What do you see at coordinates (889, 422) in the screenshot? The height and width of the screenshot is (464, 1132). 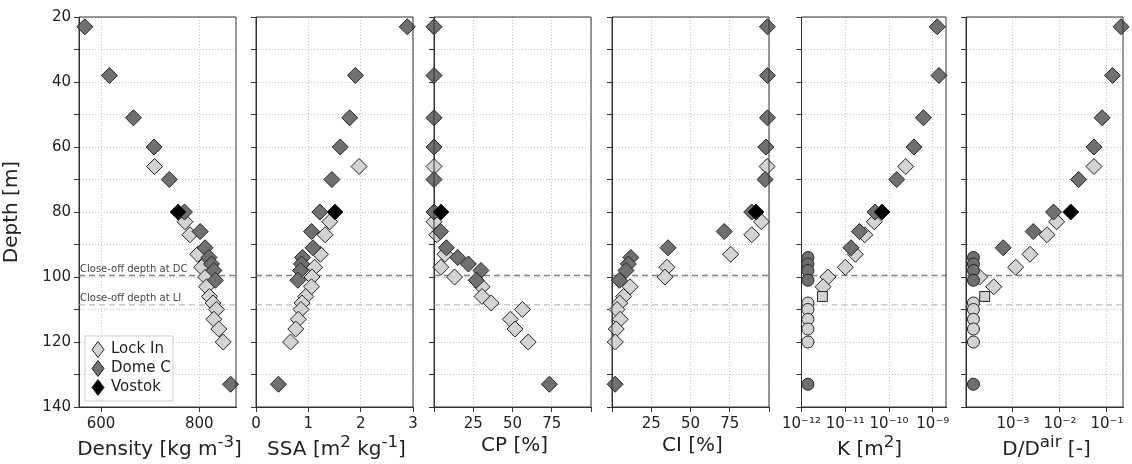 I see `x-tick-label: 10⁻¹⁰` at bounding box center [889, 422].